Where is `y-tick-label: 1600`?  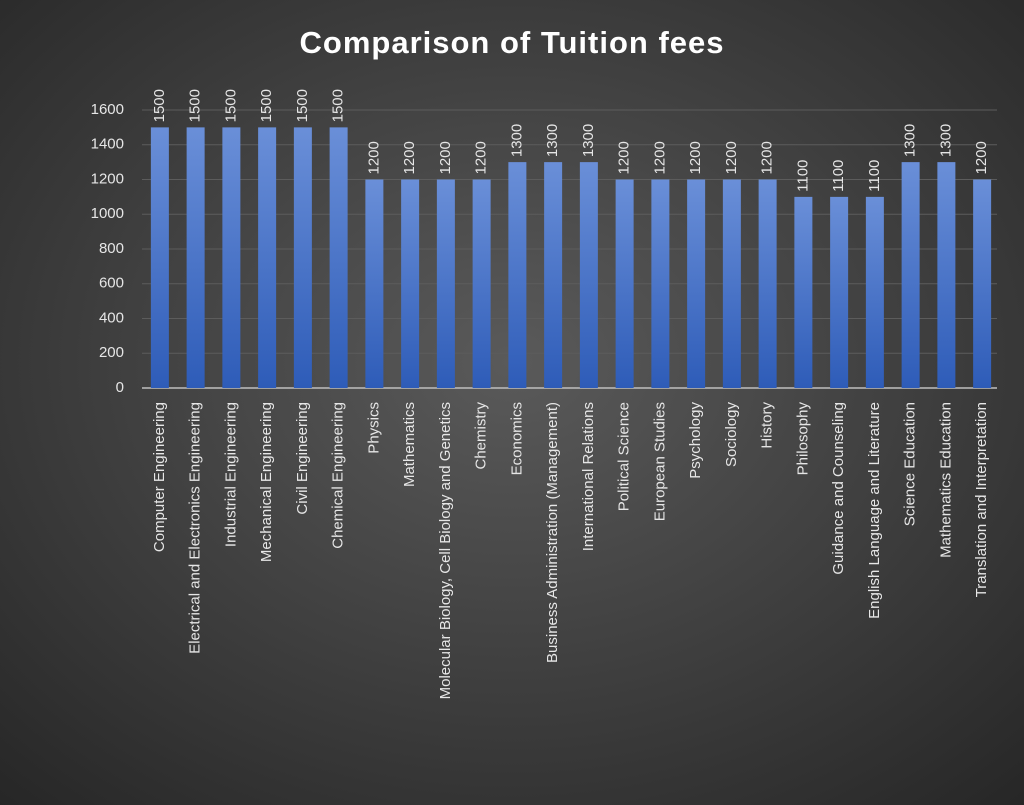 y-tick-label: 1600 is located at coordinates (107, 109).